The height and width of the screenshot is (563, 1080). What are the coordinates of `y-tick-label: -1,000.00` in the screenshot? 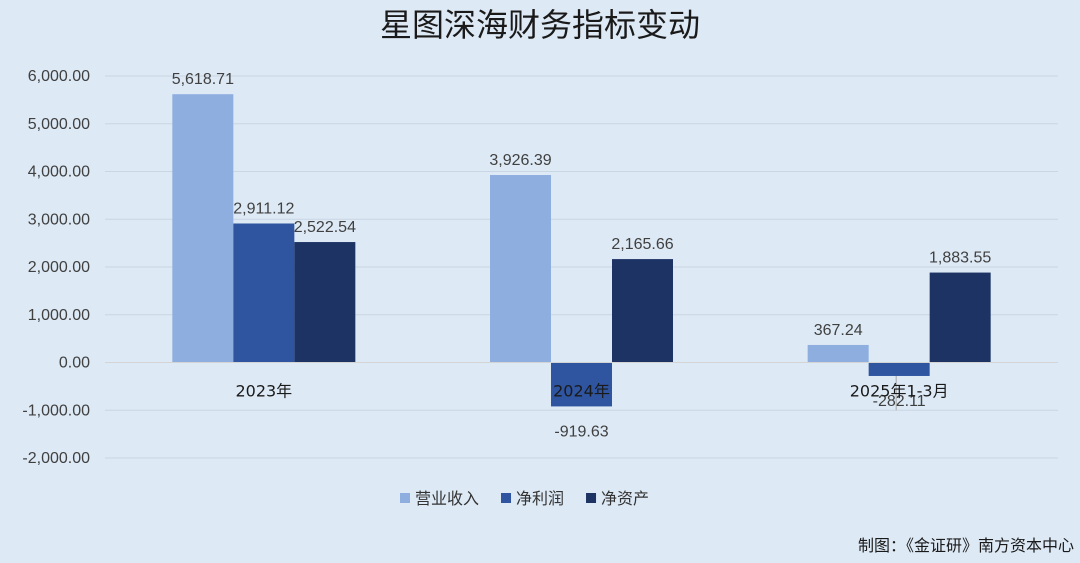 It's located at (56, 410).